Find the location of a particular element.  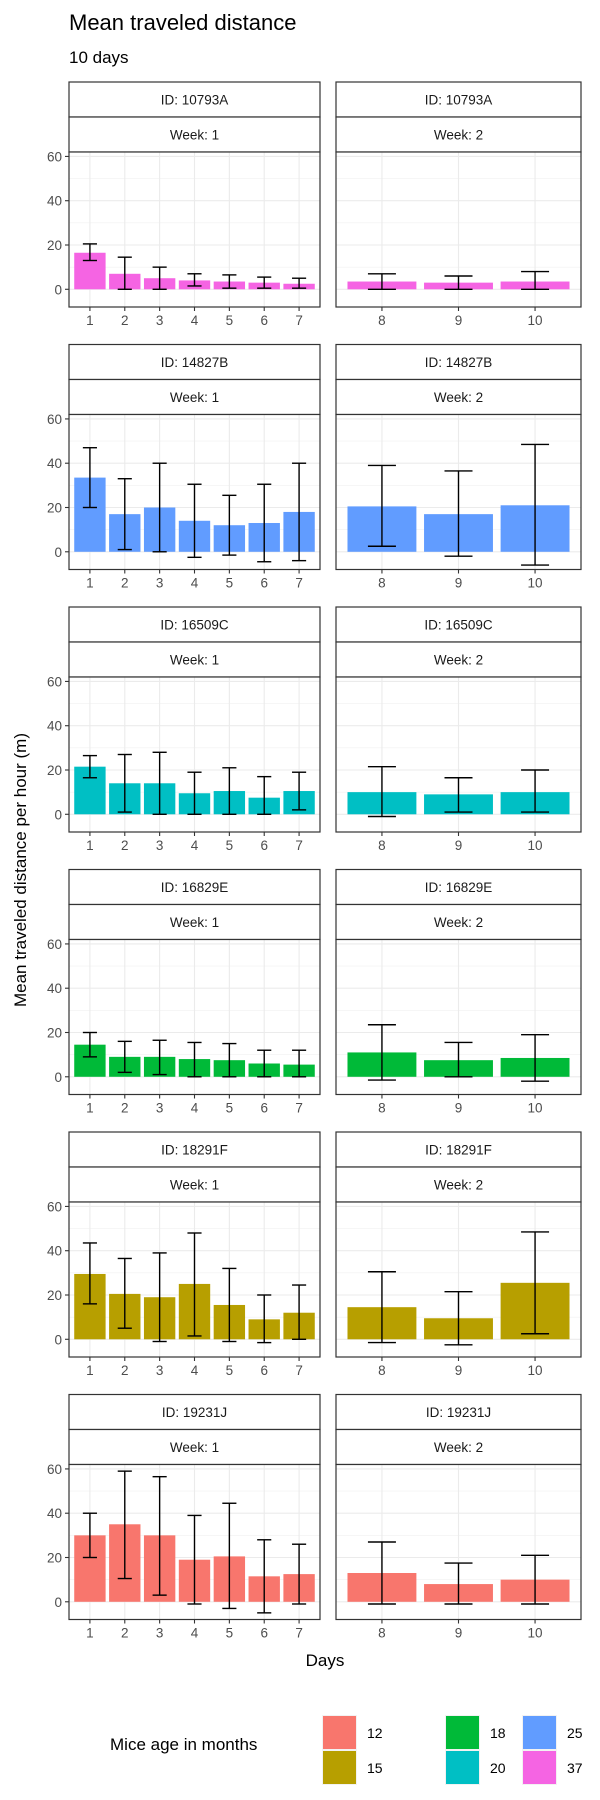

y-axis-title: Mean traveled distance per hour (m) is located at coordinates (20, 870).